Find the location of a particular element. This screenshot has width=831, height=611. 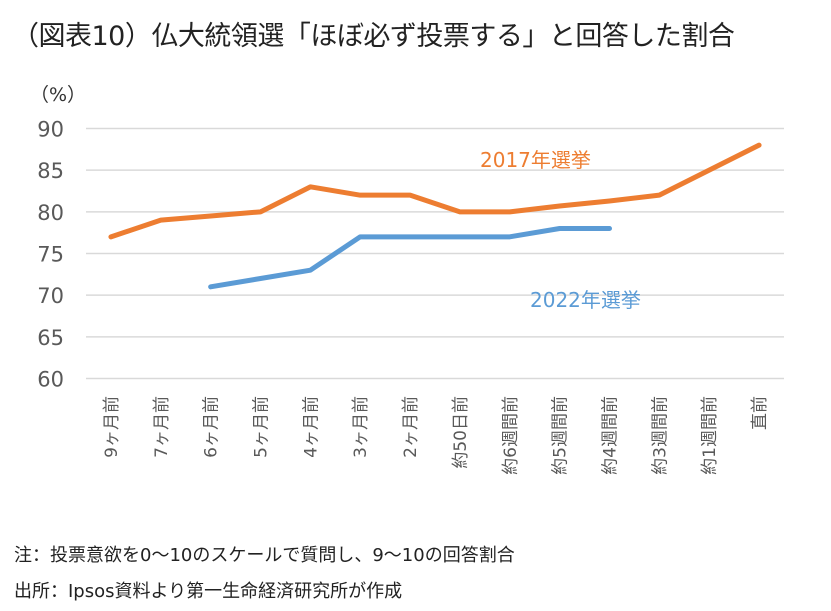

x-tick-label: 7ヶ月前 is located at coordinates (162, 427).